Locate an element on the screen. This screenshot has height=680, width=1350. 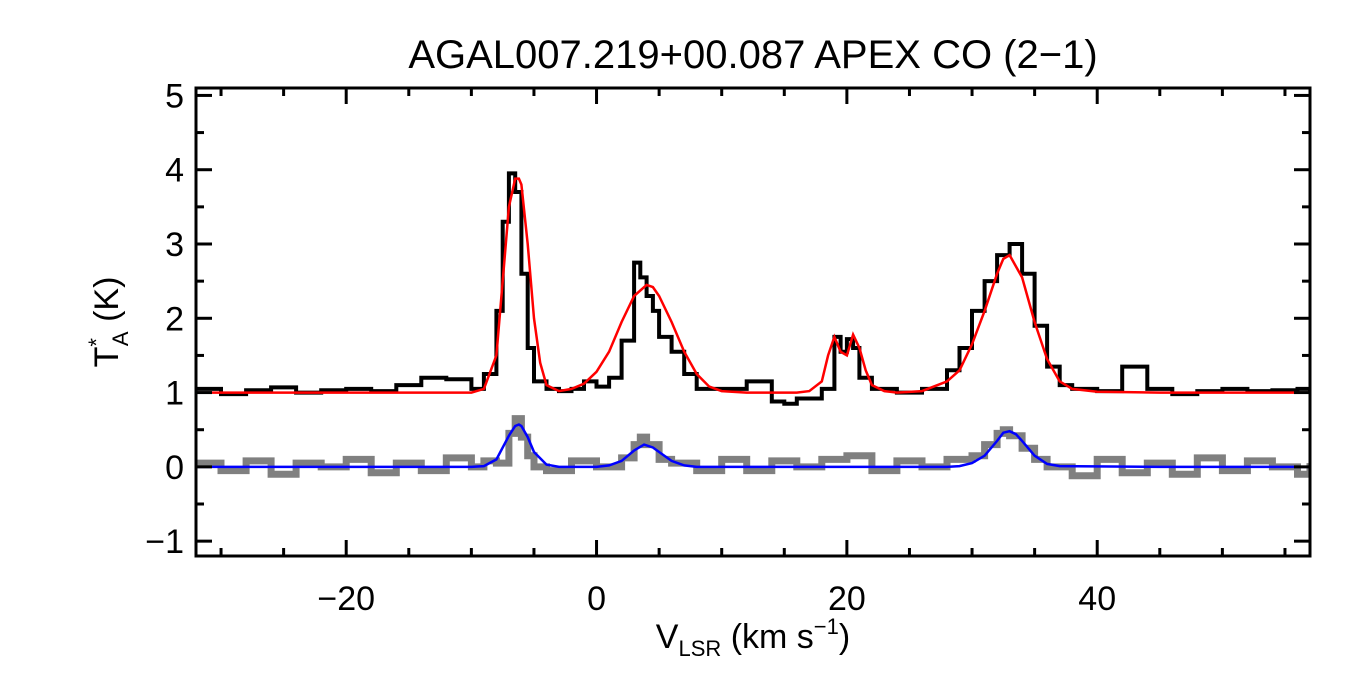
y-axis-label: T*A (K) is located at coordinates (108, 322).